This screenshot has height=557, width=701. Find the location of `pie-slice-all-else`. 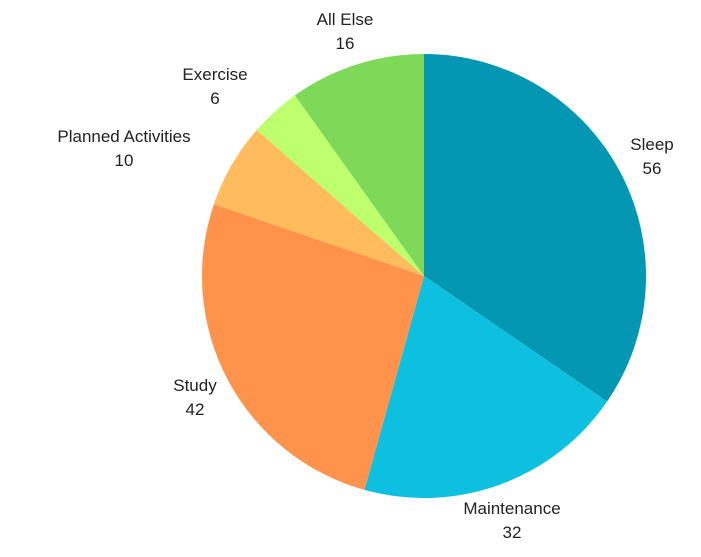

pie-slice-all-else is located at coordinates (359, 165).